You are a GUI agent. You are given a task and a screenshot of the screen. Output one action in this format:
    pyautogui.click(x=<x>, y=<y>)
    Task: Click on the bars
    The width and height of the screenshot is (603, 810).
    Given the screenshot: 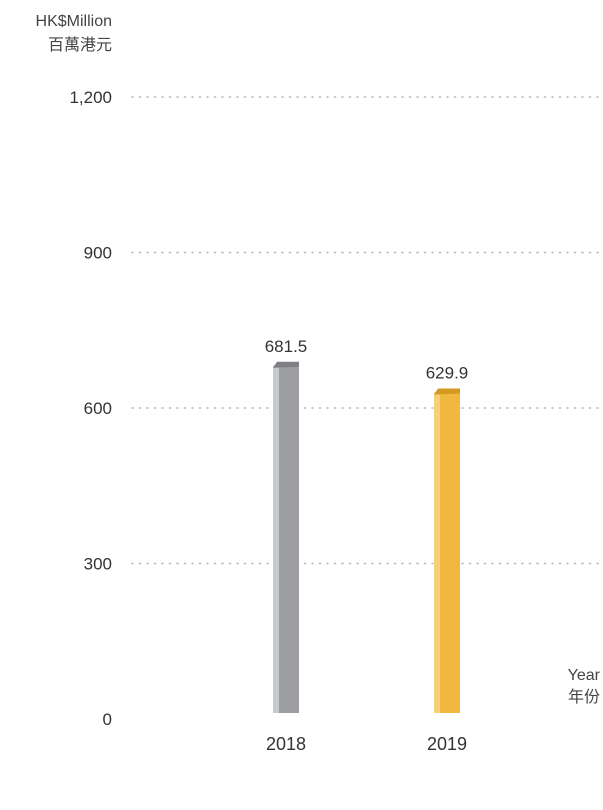 What is the action you would take?
    pyautogui.click(x=366, y=537)
    